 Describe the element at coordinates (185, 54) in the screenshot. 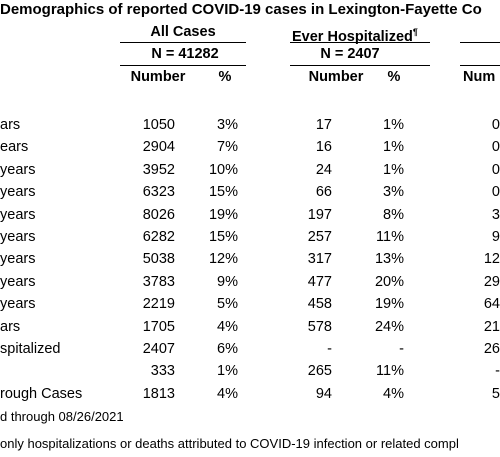

I see `group-n: N = 41282` at that location.